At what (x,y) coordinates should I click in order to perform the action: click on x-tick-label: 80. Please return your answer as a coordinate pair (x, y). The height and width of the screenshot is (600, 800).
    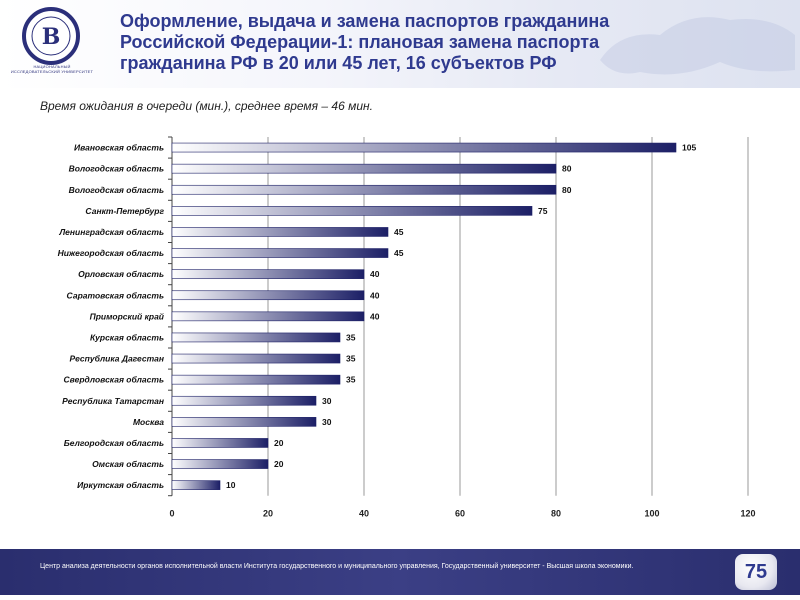
    Looking at the image, I should click on (556, 514).